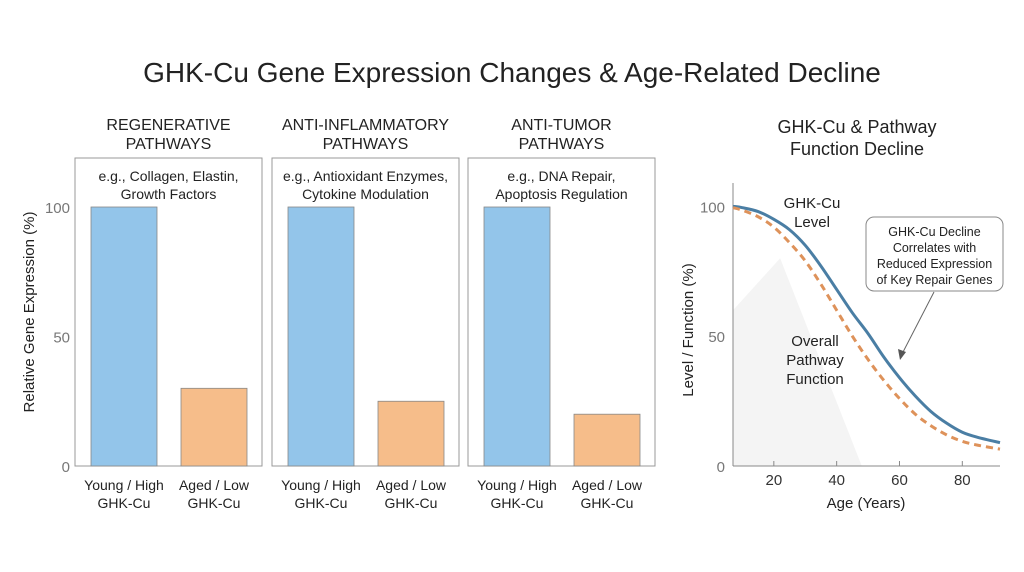 This screenshot has height=572, width=1024. What do you see at coordinates (856, 127) in the screenshot?
I see `line-chart-title: GHK-Cu & Pathway` at bounding box center [856, 127].